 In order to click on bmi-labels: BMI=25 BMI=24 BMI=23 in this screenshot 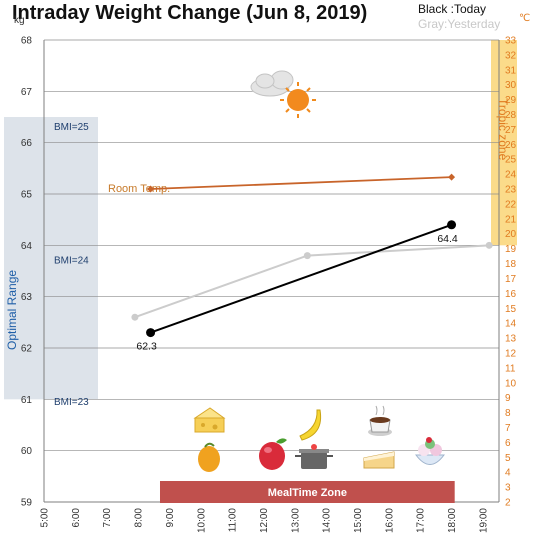, I will do `click(71, 265)`.